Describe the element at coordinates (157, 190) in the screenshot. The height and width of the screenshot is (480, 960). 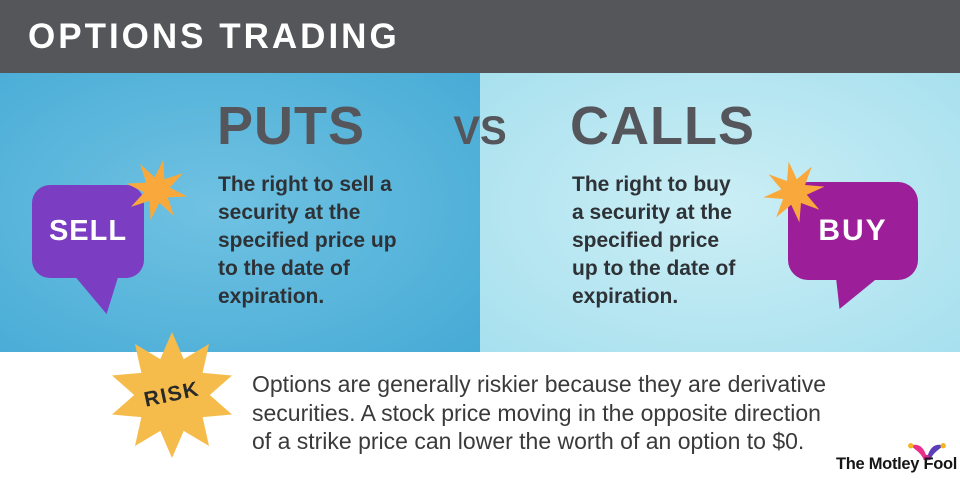
I see `sell-starburst-icon` at that location.